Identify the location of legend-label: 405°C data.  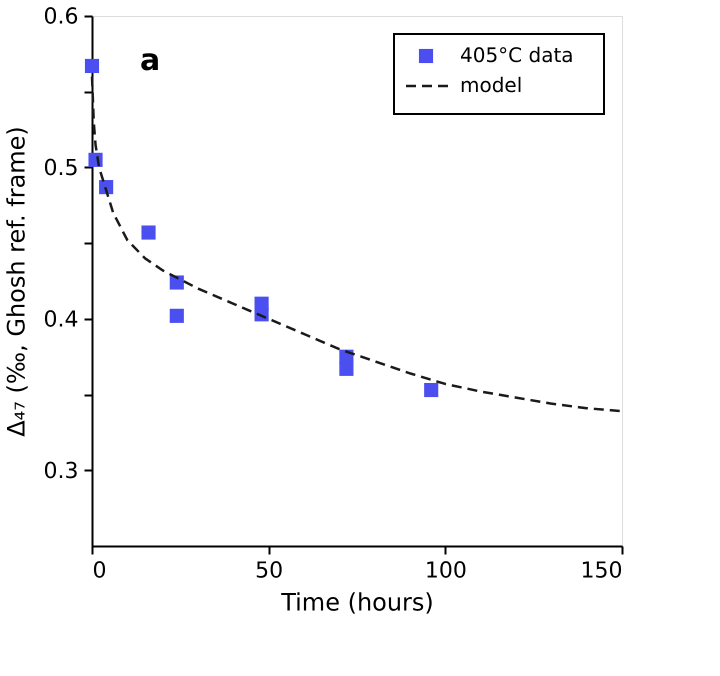
(517, 55).